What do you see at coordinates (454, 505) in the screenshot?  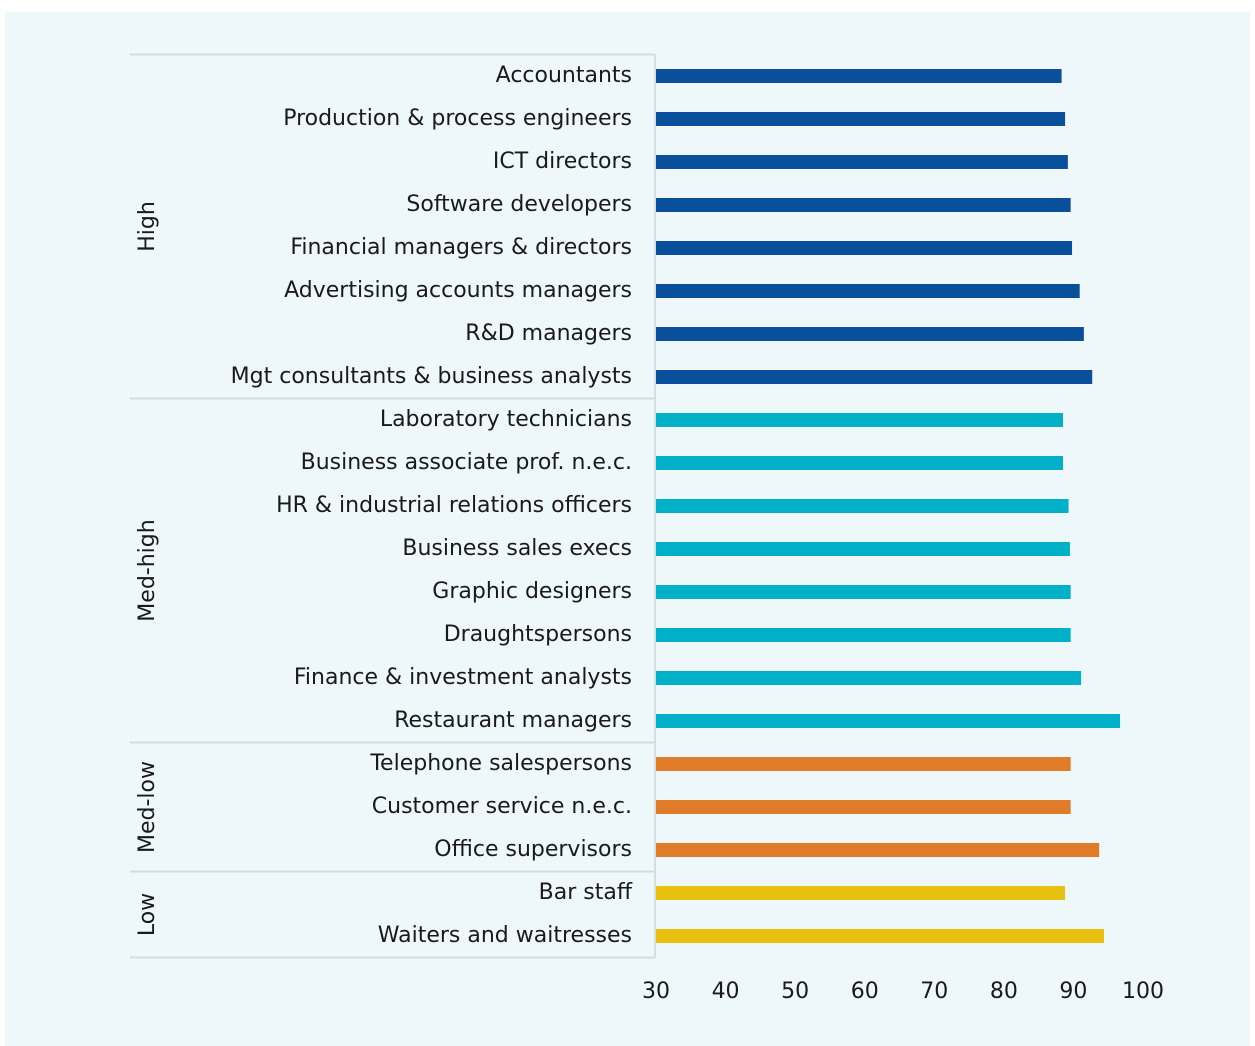 I see `category-label: HR & industrial relations officers` at bounding box center [454, 505].